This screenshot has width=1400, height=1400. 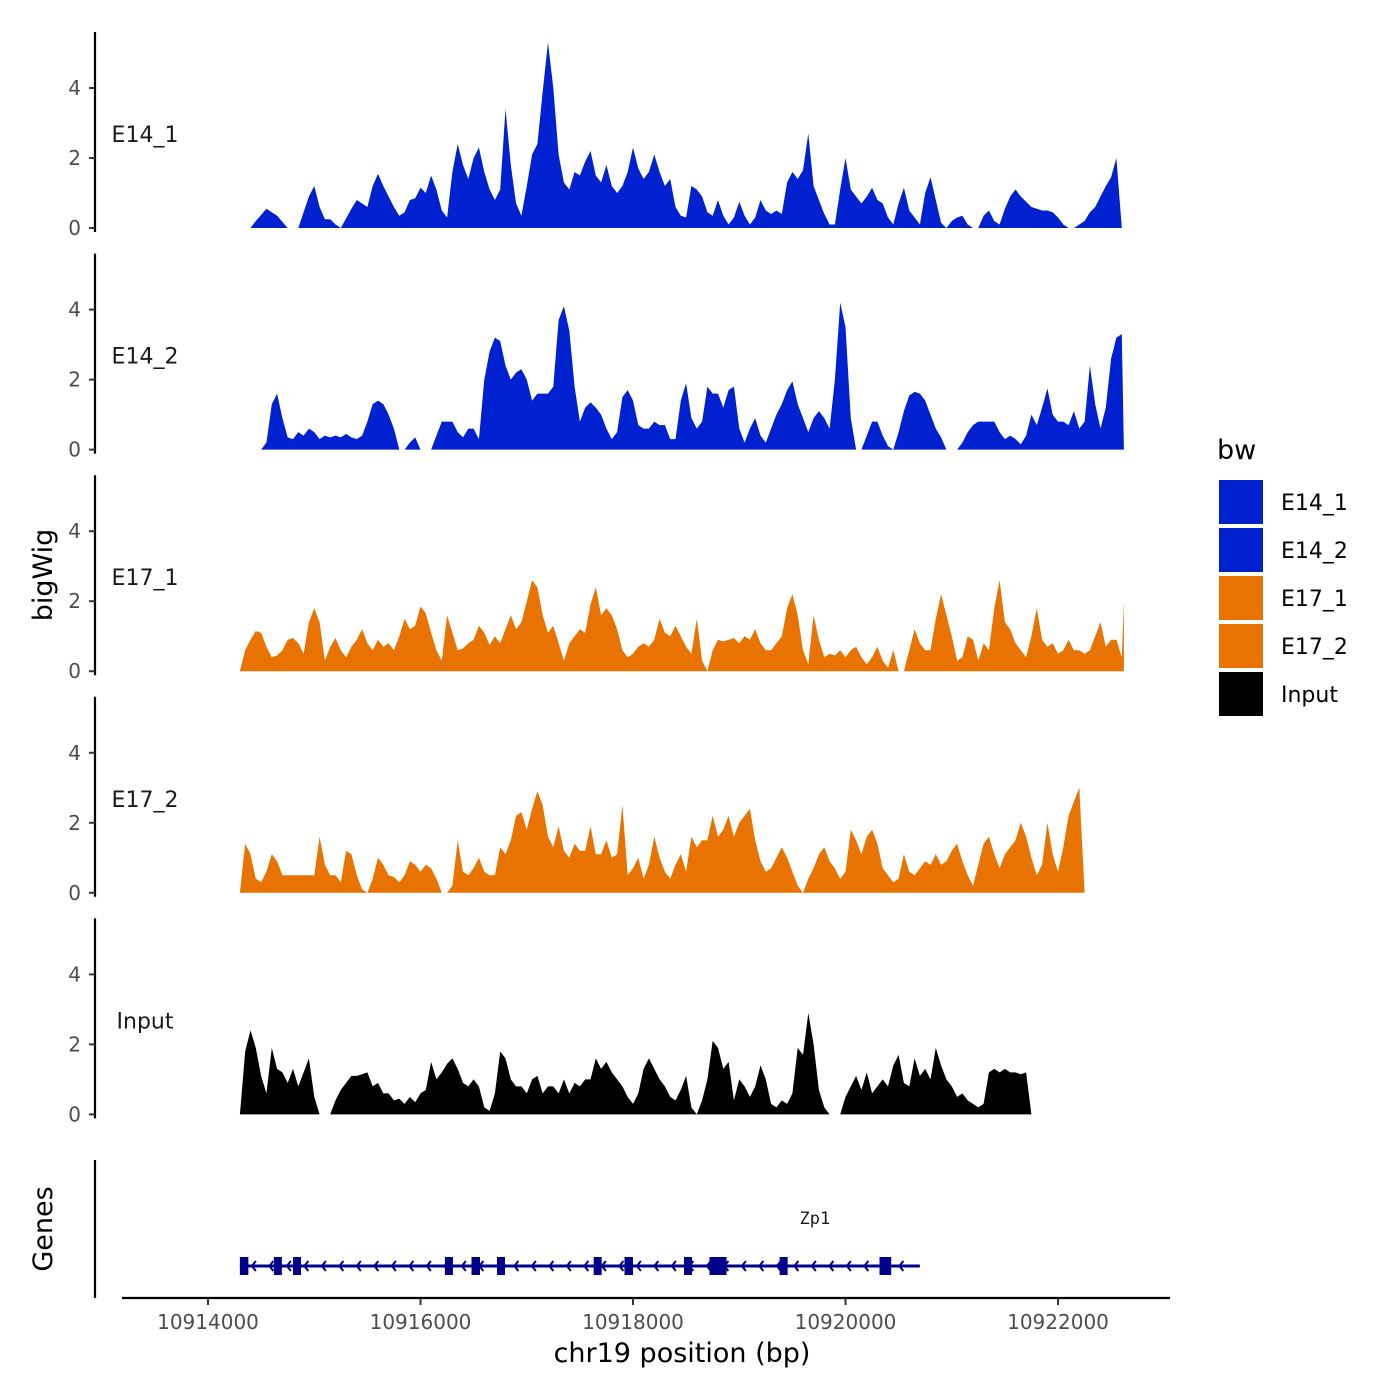 I want to click on x-tick-label: 10914000, so click(x=208, y=1322).